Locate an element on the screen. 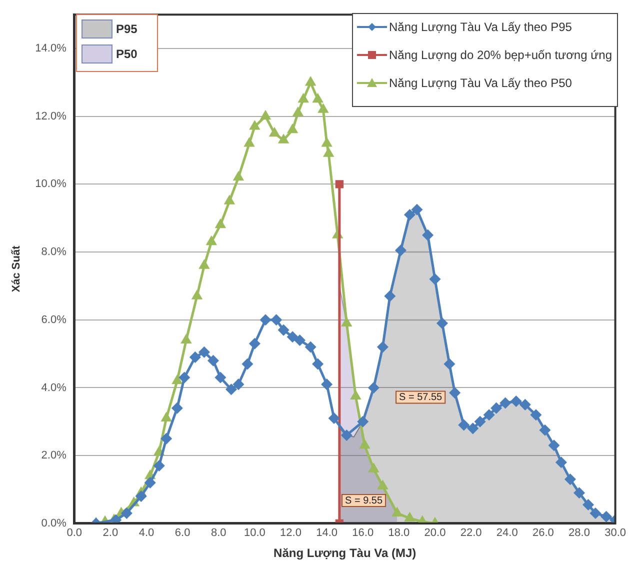  x-tick-label: 2.0 is located at coordinates (110, 533).